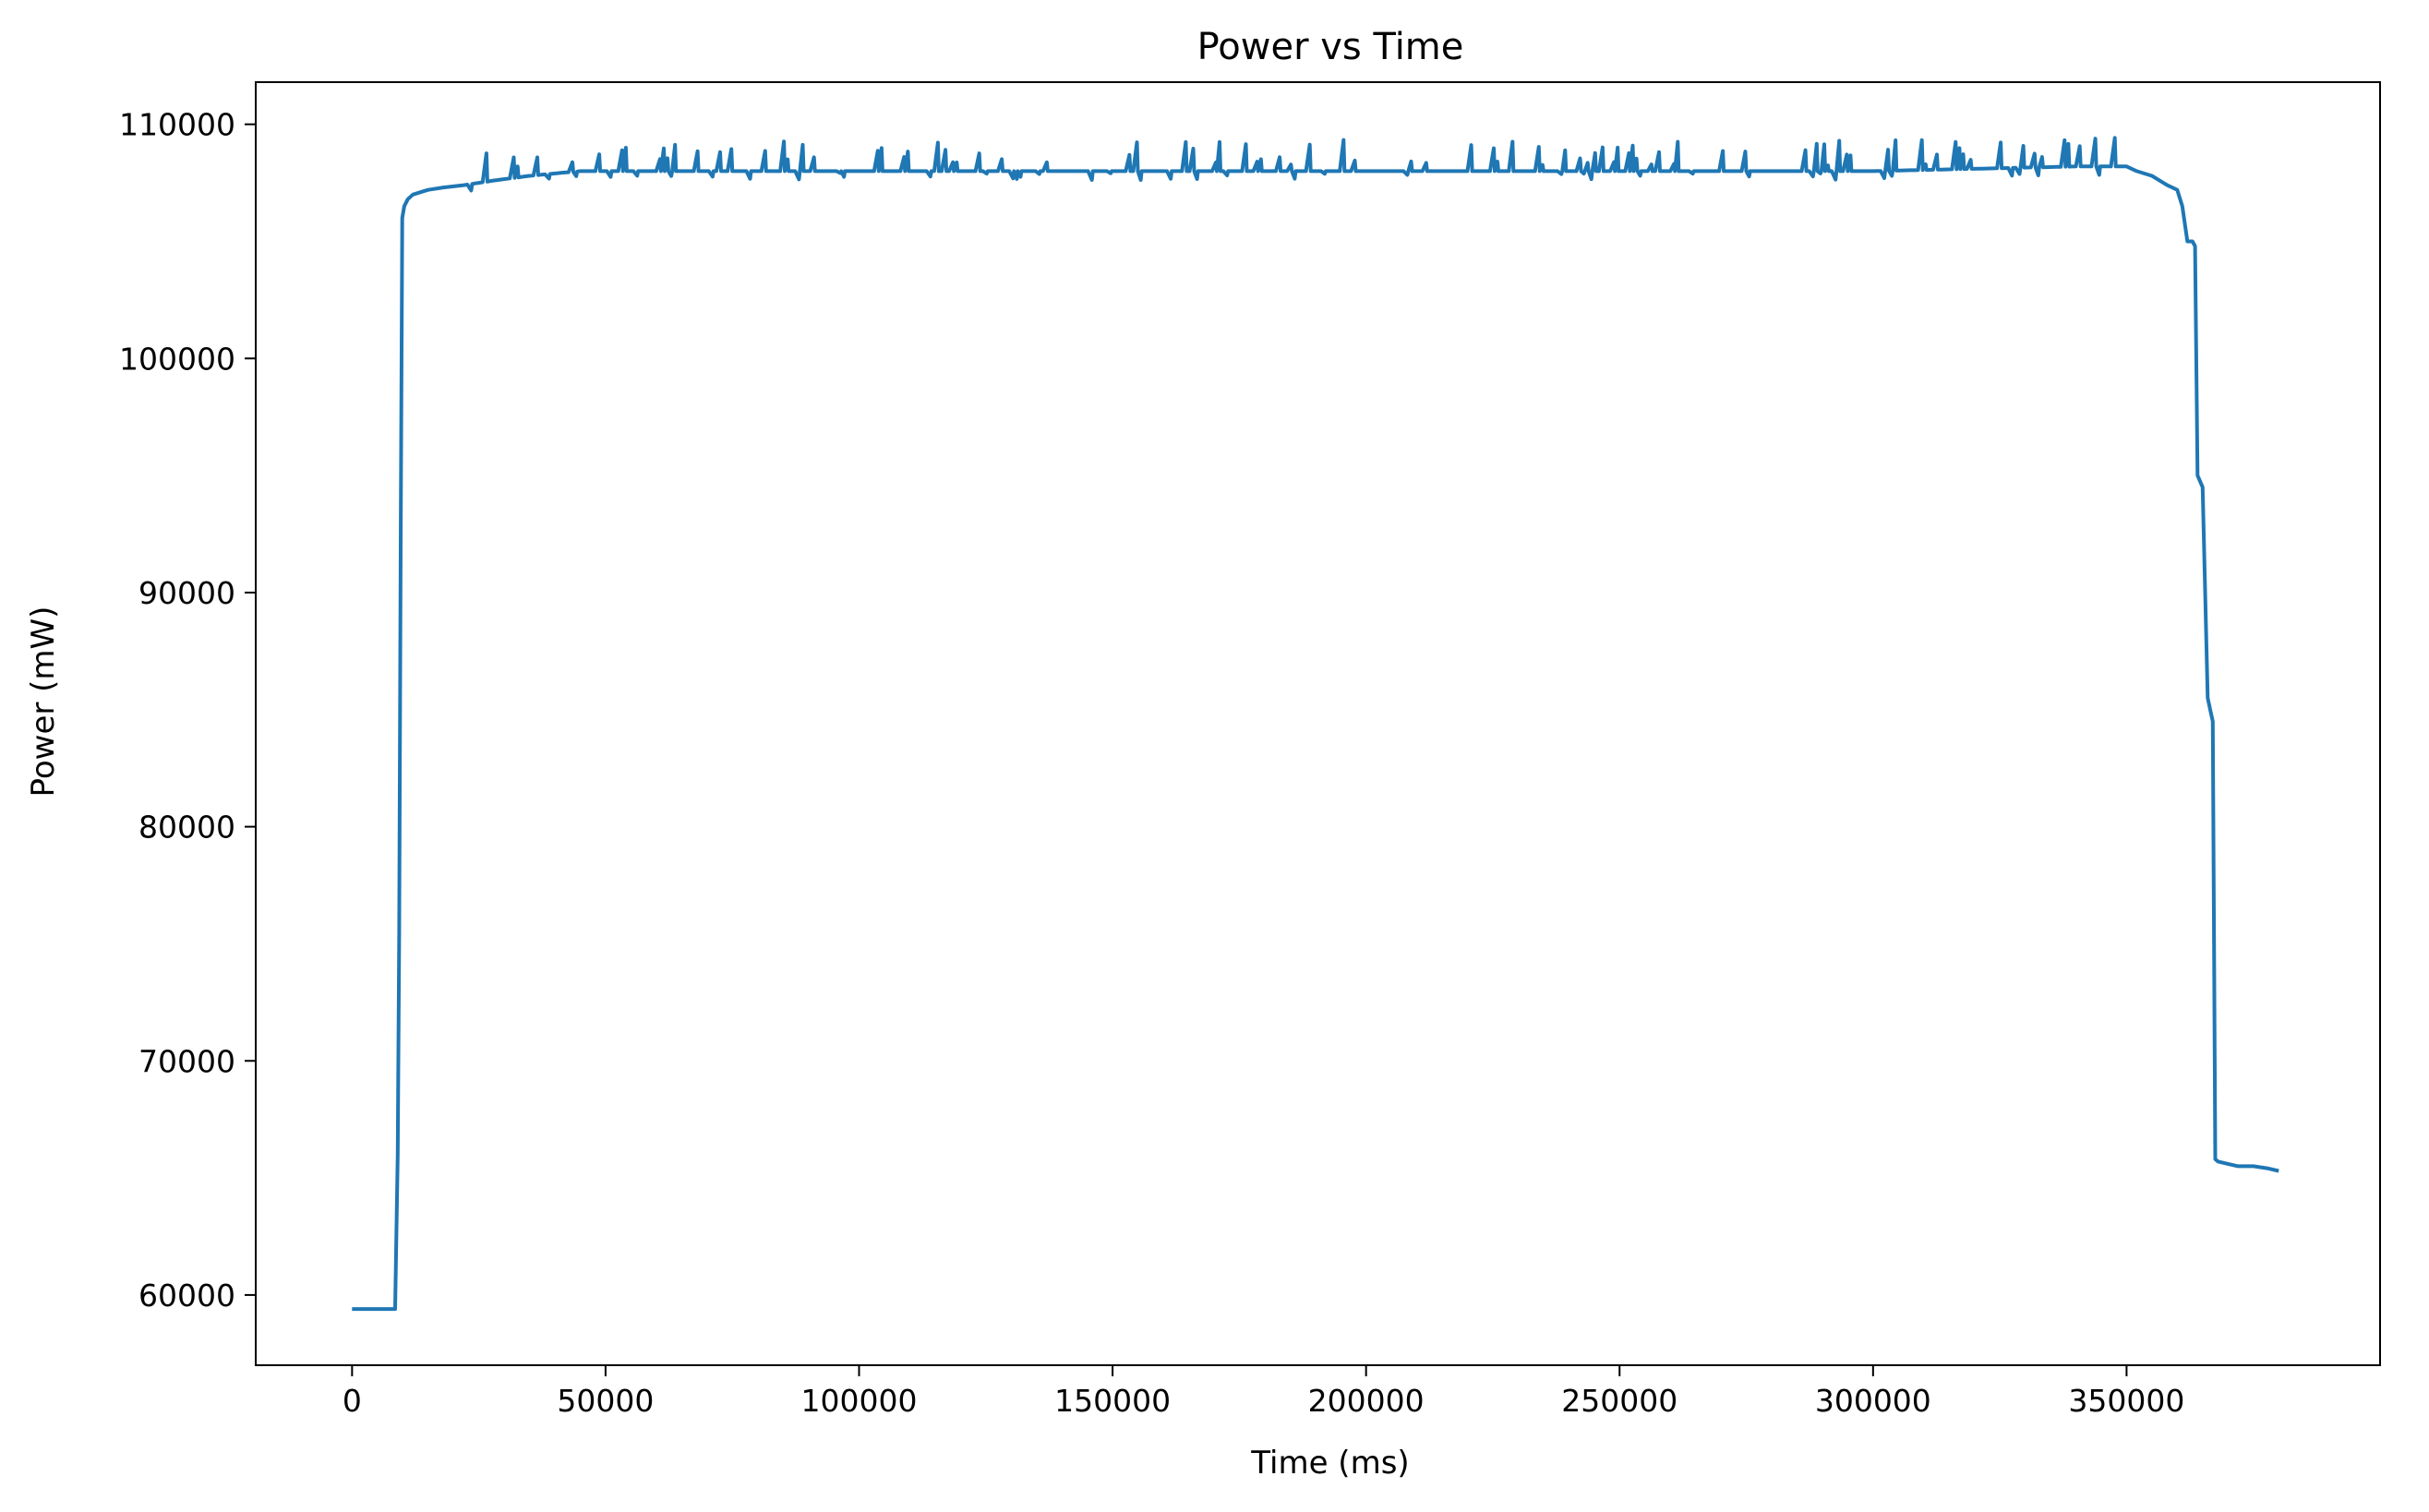 The image size is (2429, 1512). I want to click on y-tick-label: 110000, so click(177, 125).